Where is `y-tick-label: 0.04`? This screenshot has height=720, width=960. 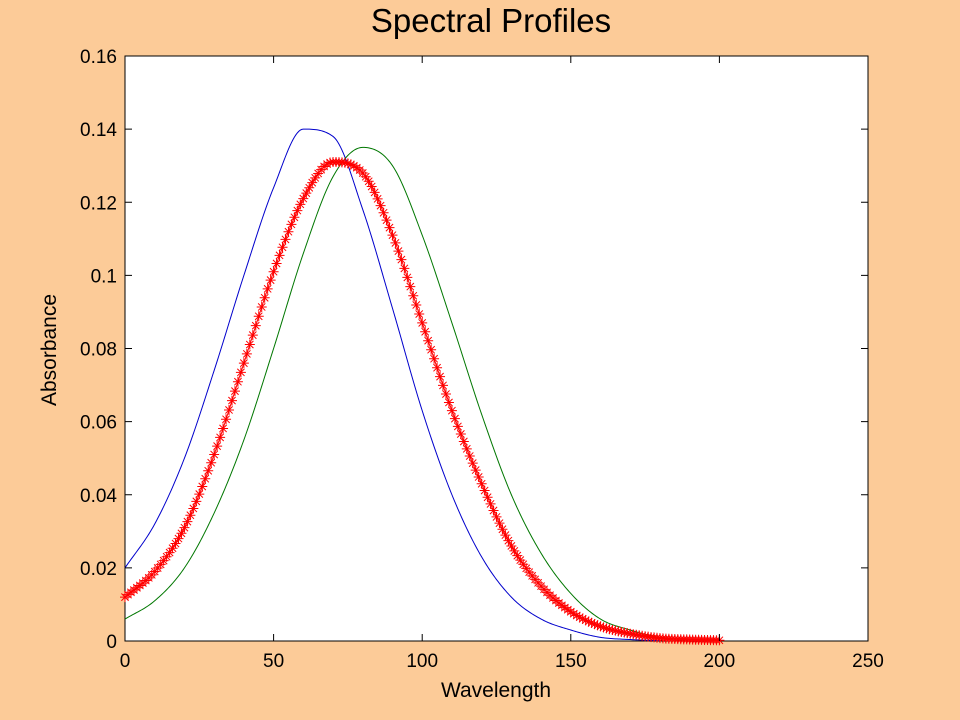 y-tick-label: 0.04 is located at coordinates (98, 496).